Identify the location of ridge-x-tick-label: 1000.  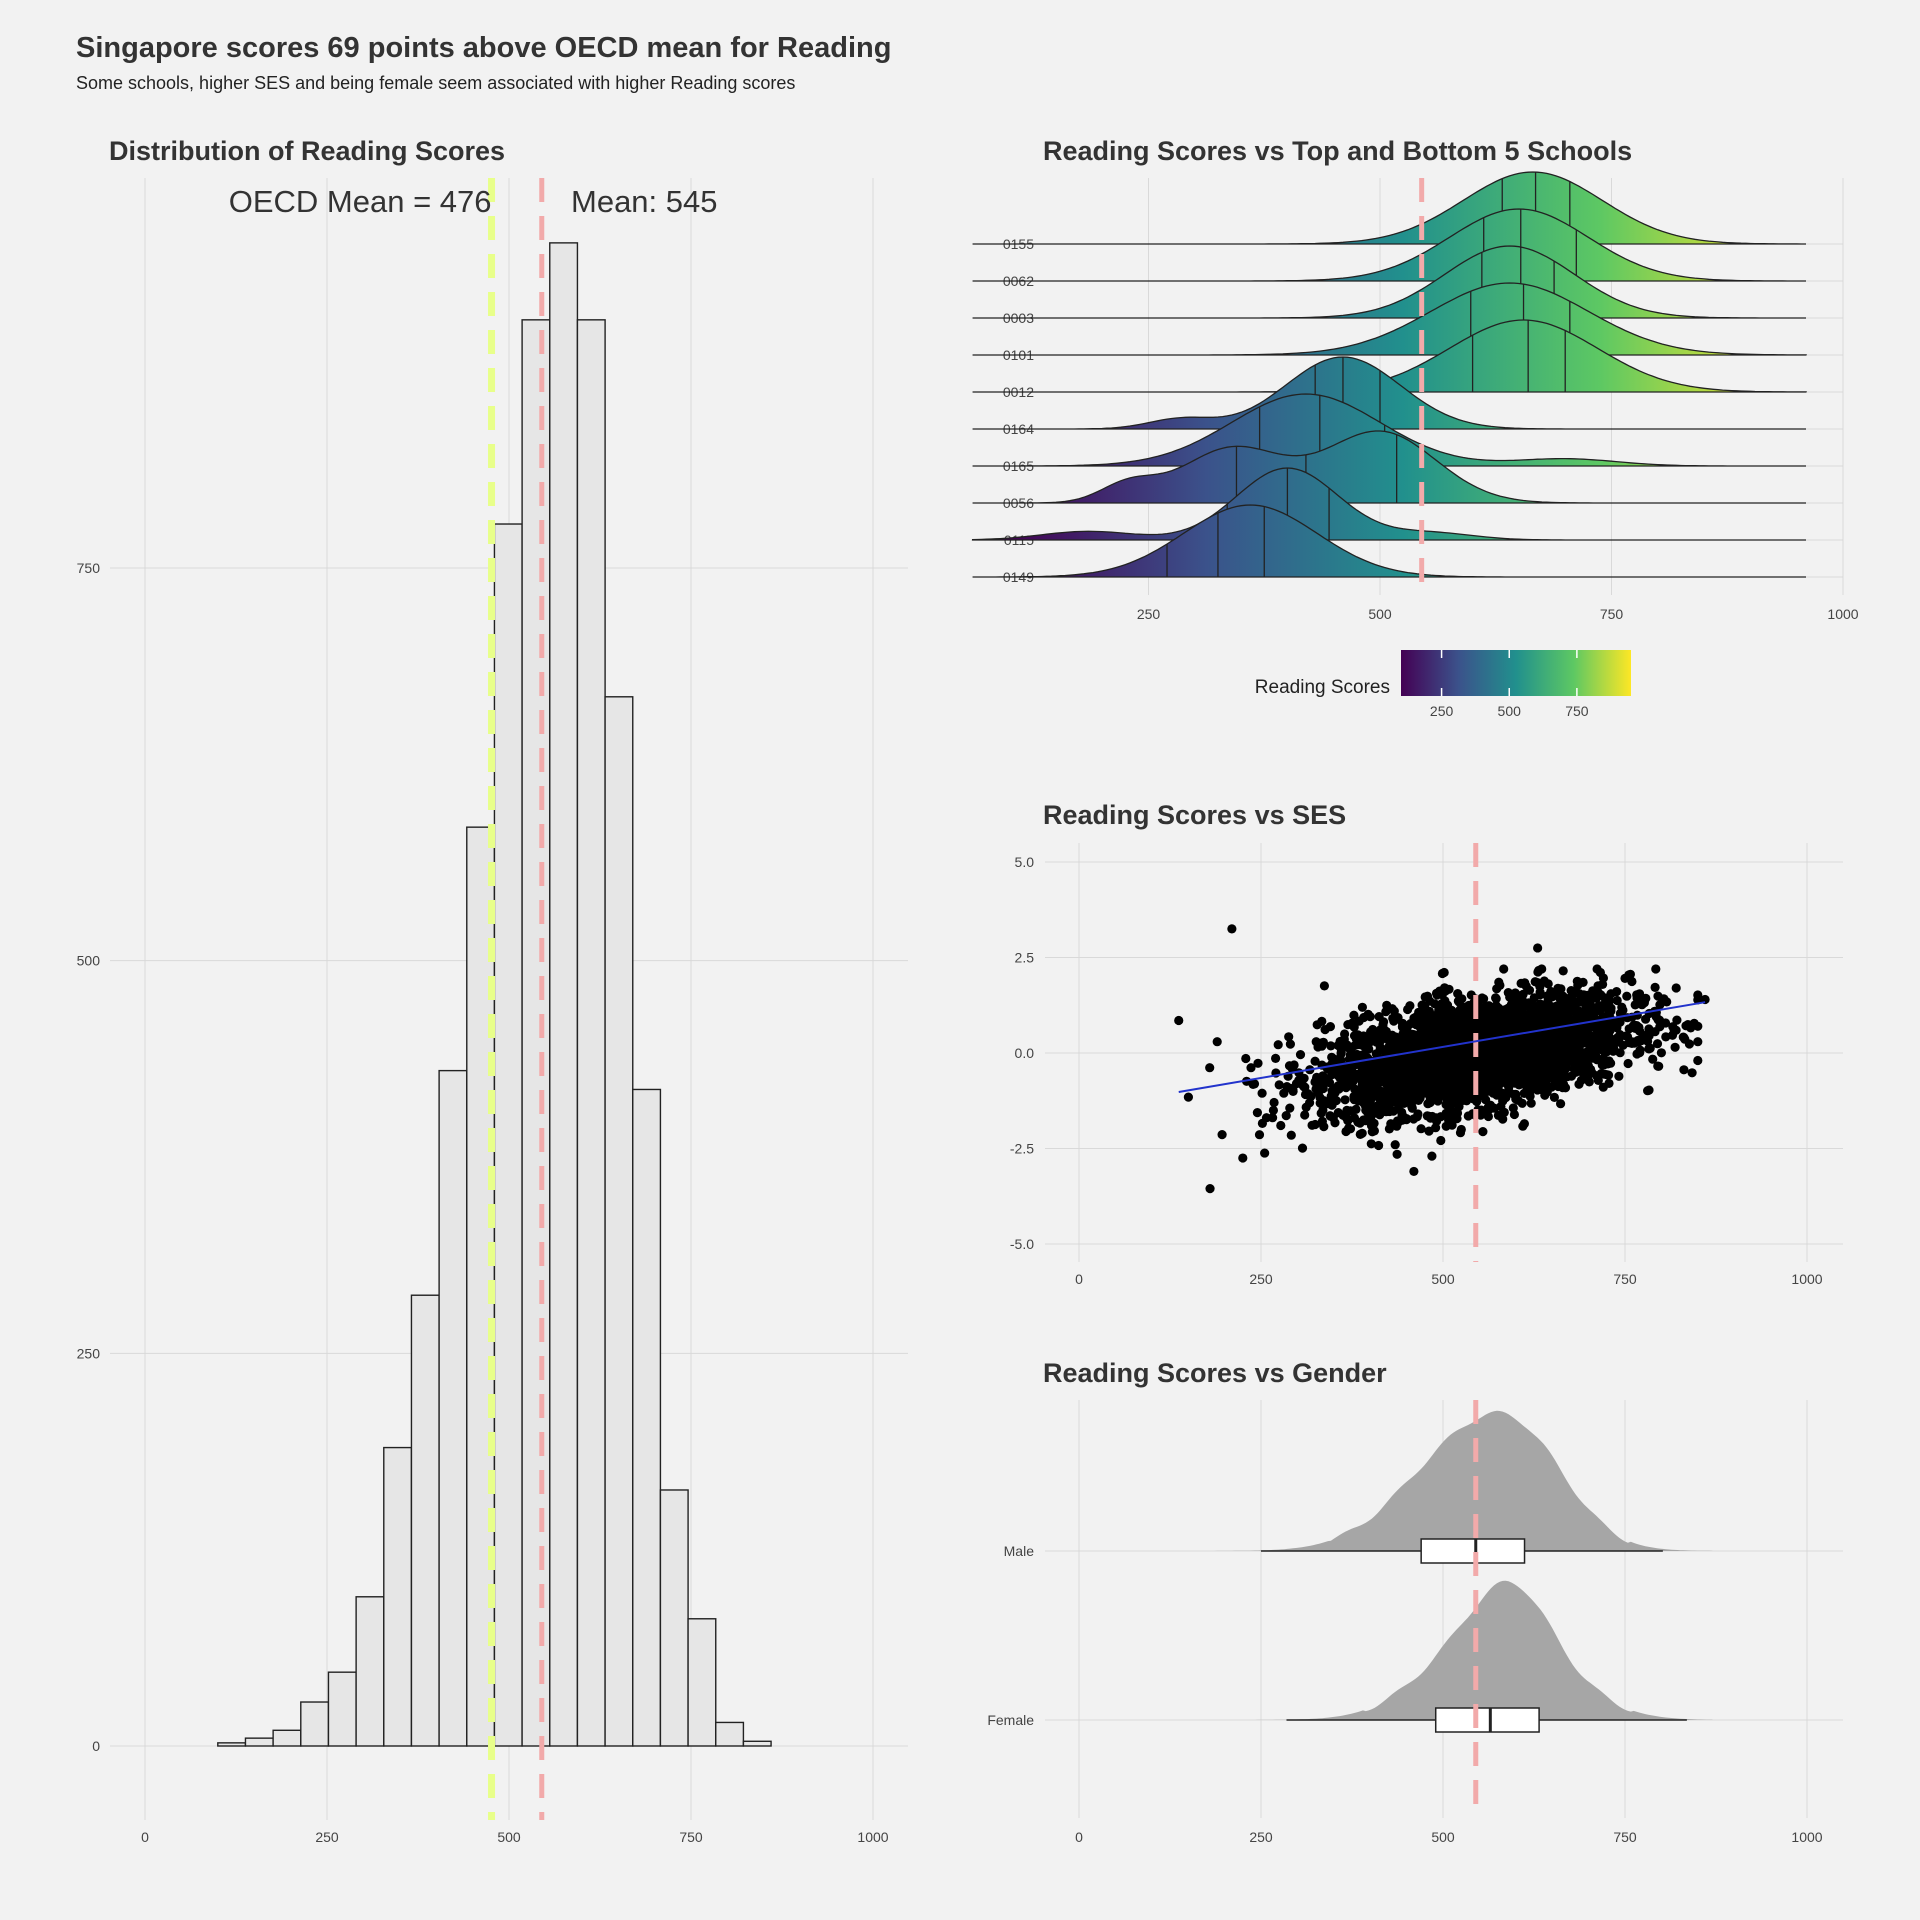
(1842, 614).